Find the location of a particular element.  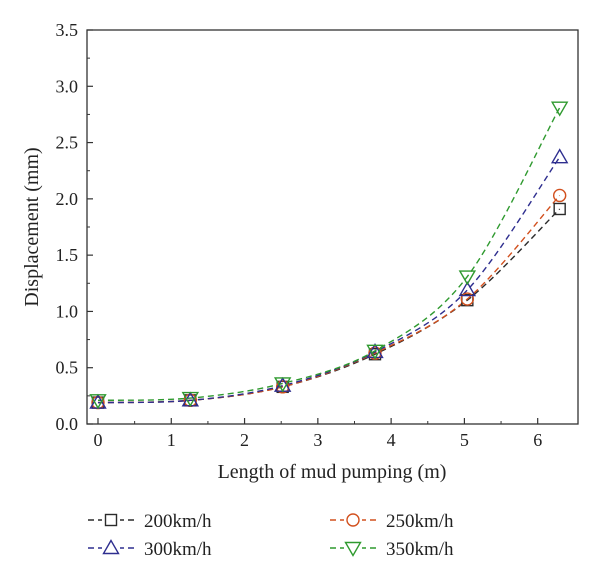

x-tick-label: 3 is located at coordinates (317, 440).